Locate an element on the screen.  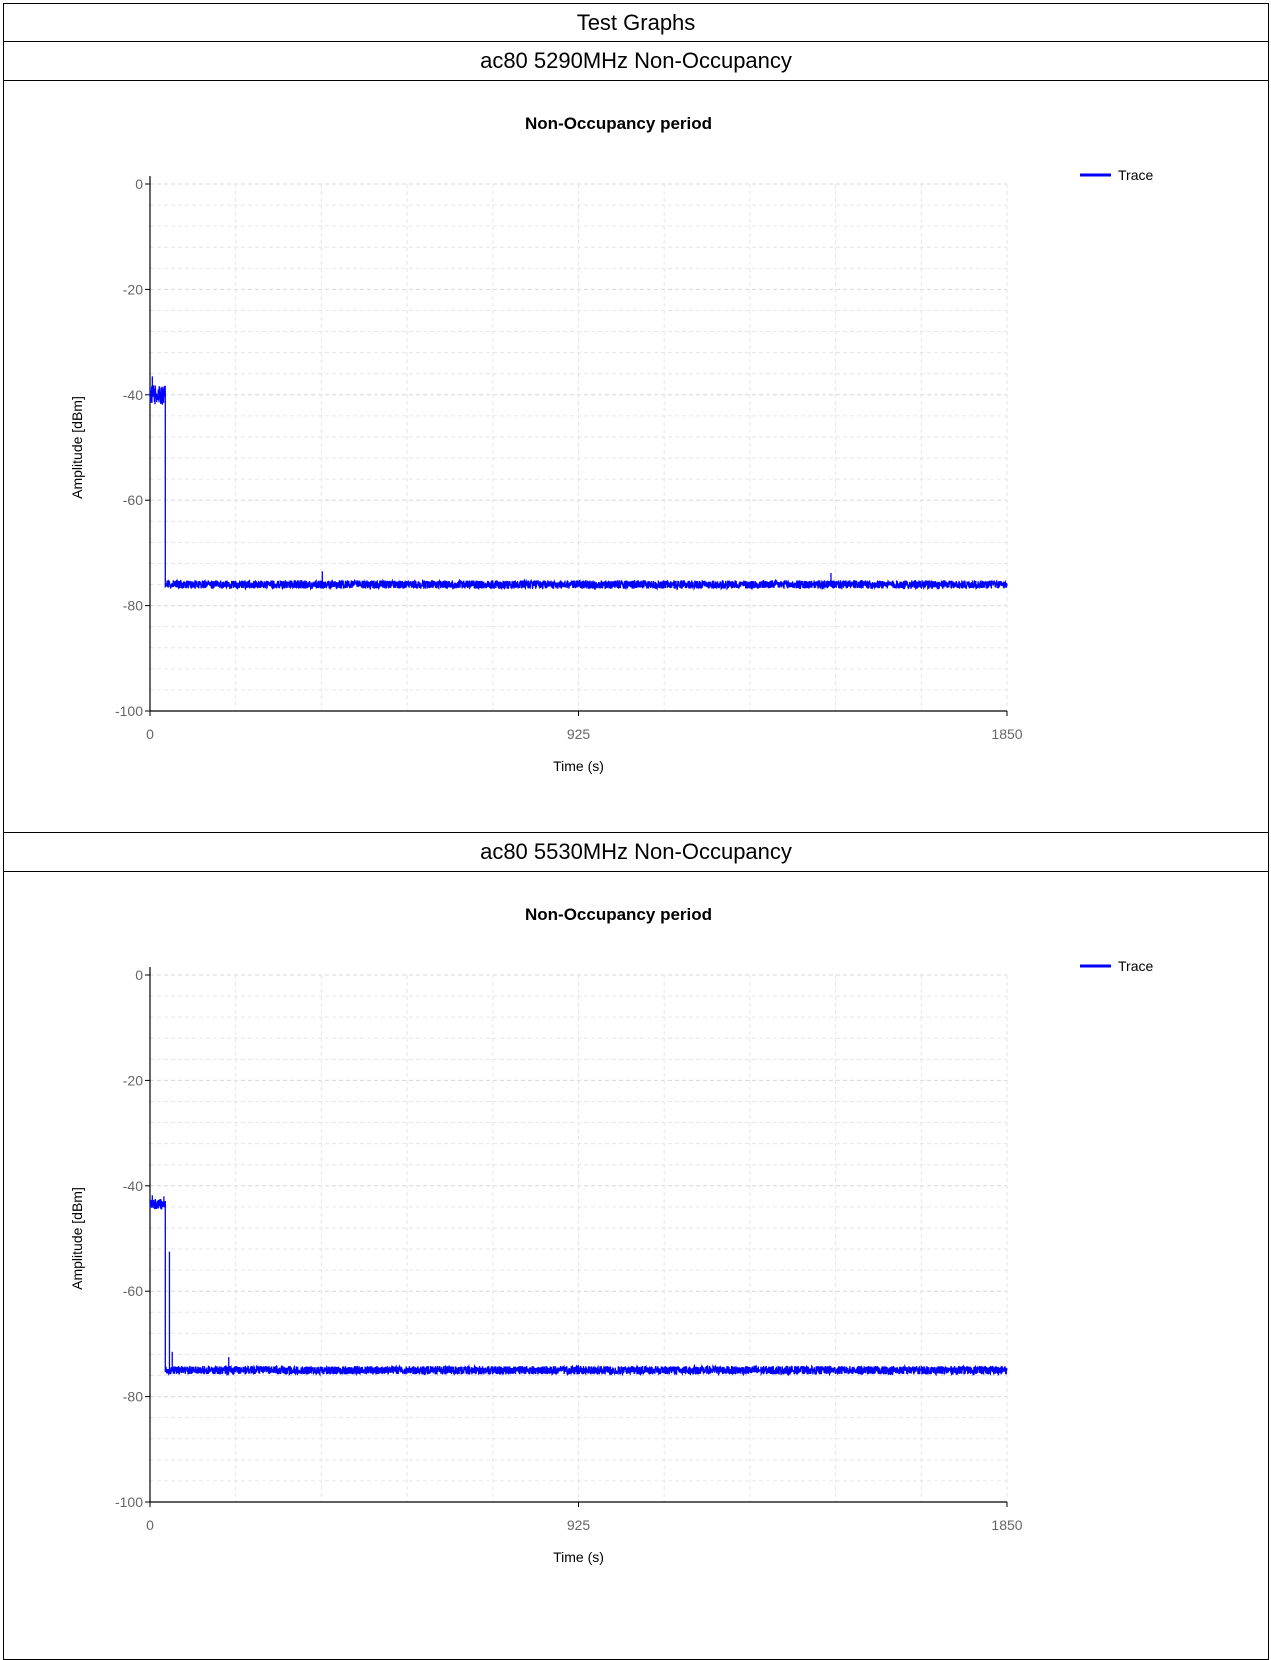
section-heading-5530: ac80 5530MHz Non-Occupancy is located at coordinates (636, 852).